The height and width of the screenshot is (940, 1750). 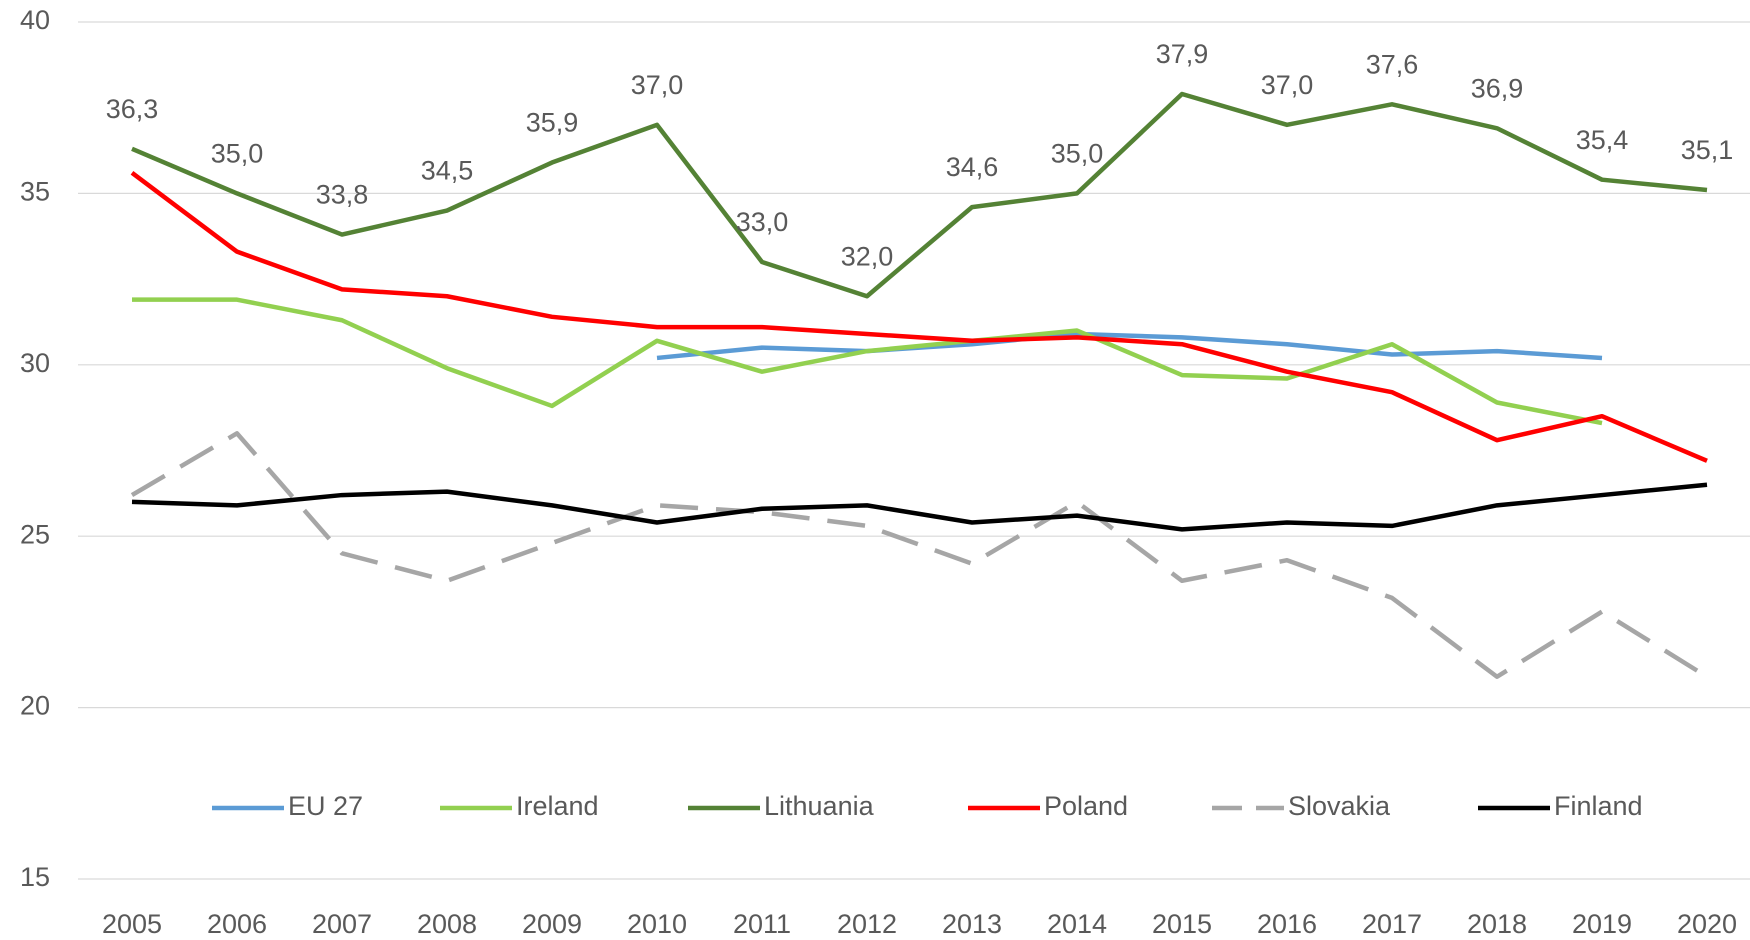 I want to click on x-tick-label: 2016, so click(x=1287, y=924).